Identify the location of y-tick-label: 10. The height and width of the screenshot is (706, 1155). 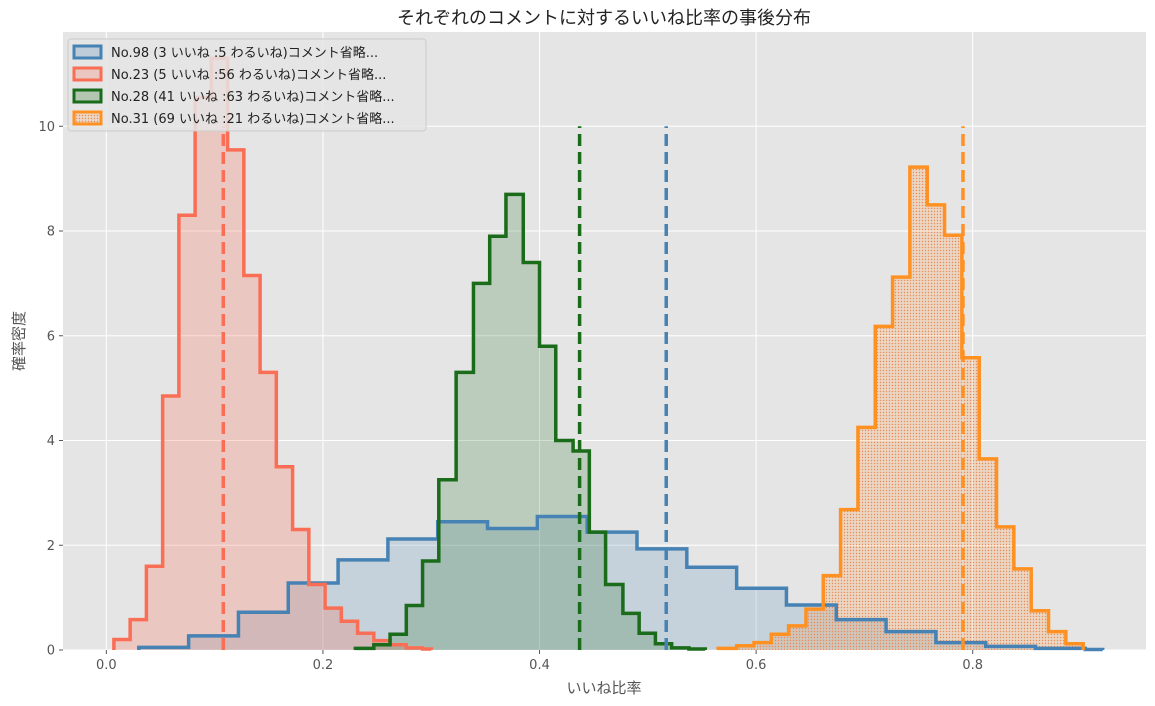
(46, 127).